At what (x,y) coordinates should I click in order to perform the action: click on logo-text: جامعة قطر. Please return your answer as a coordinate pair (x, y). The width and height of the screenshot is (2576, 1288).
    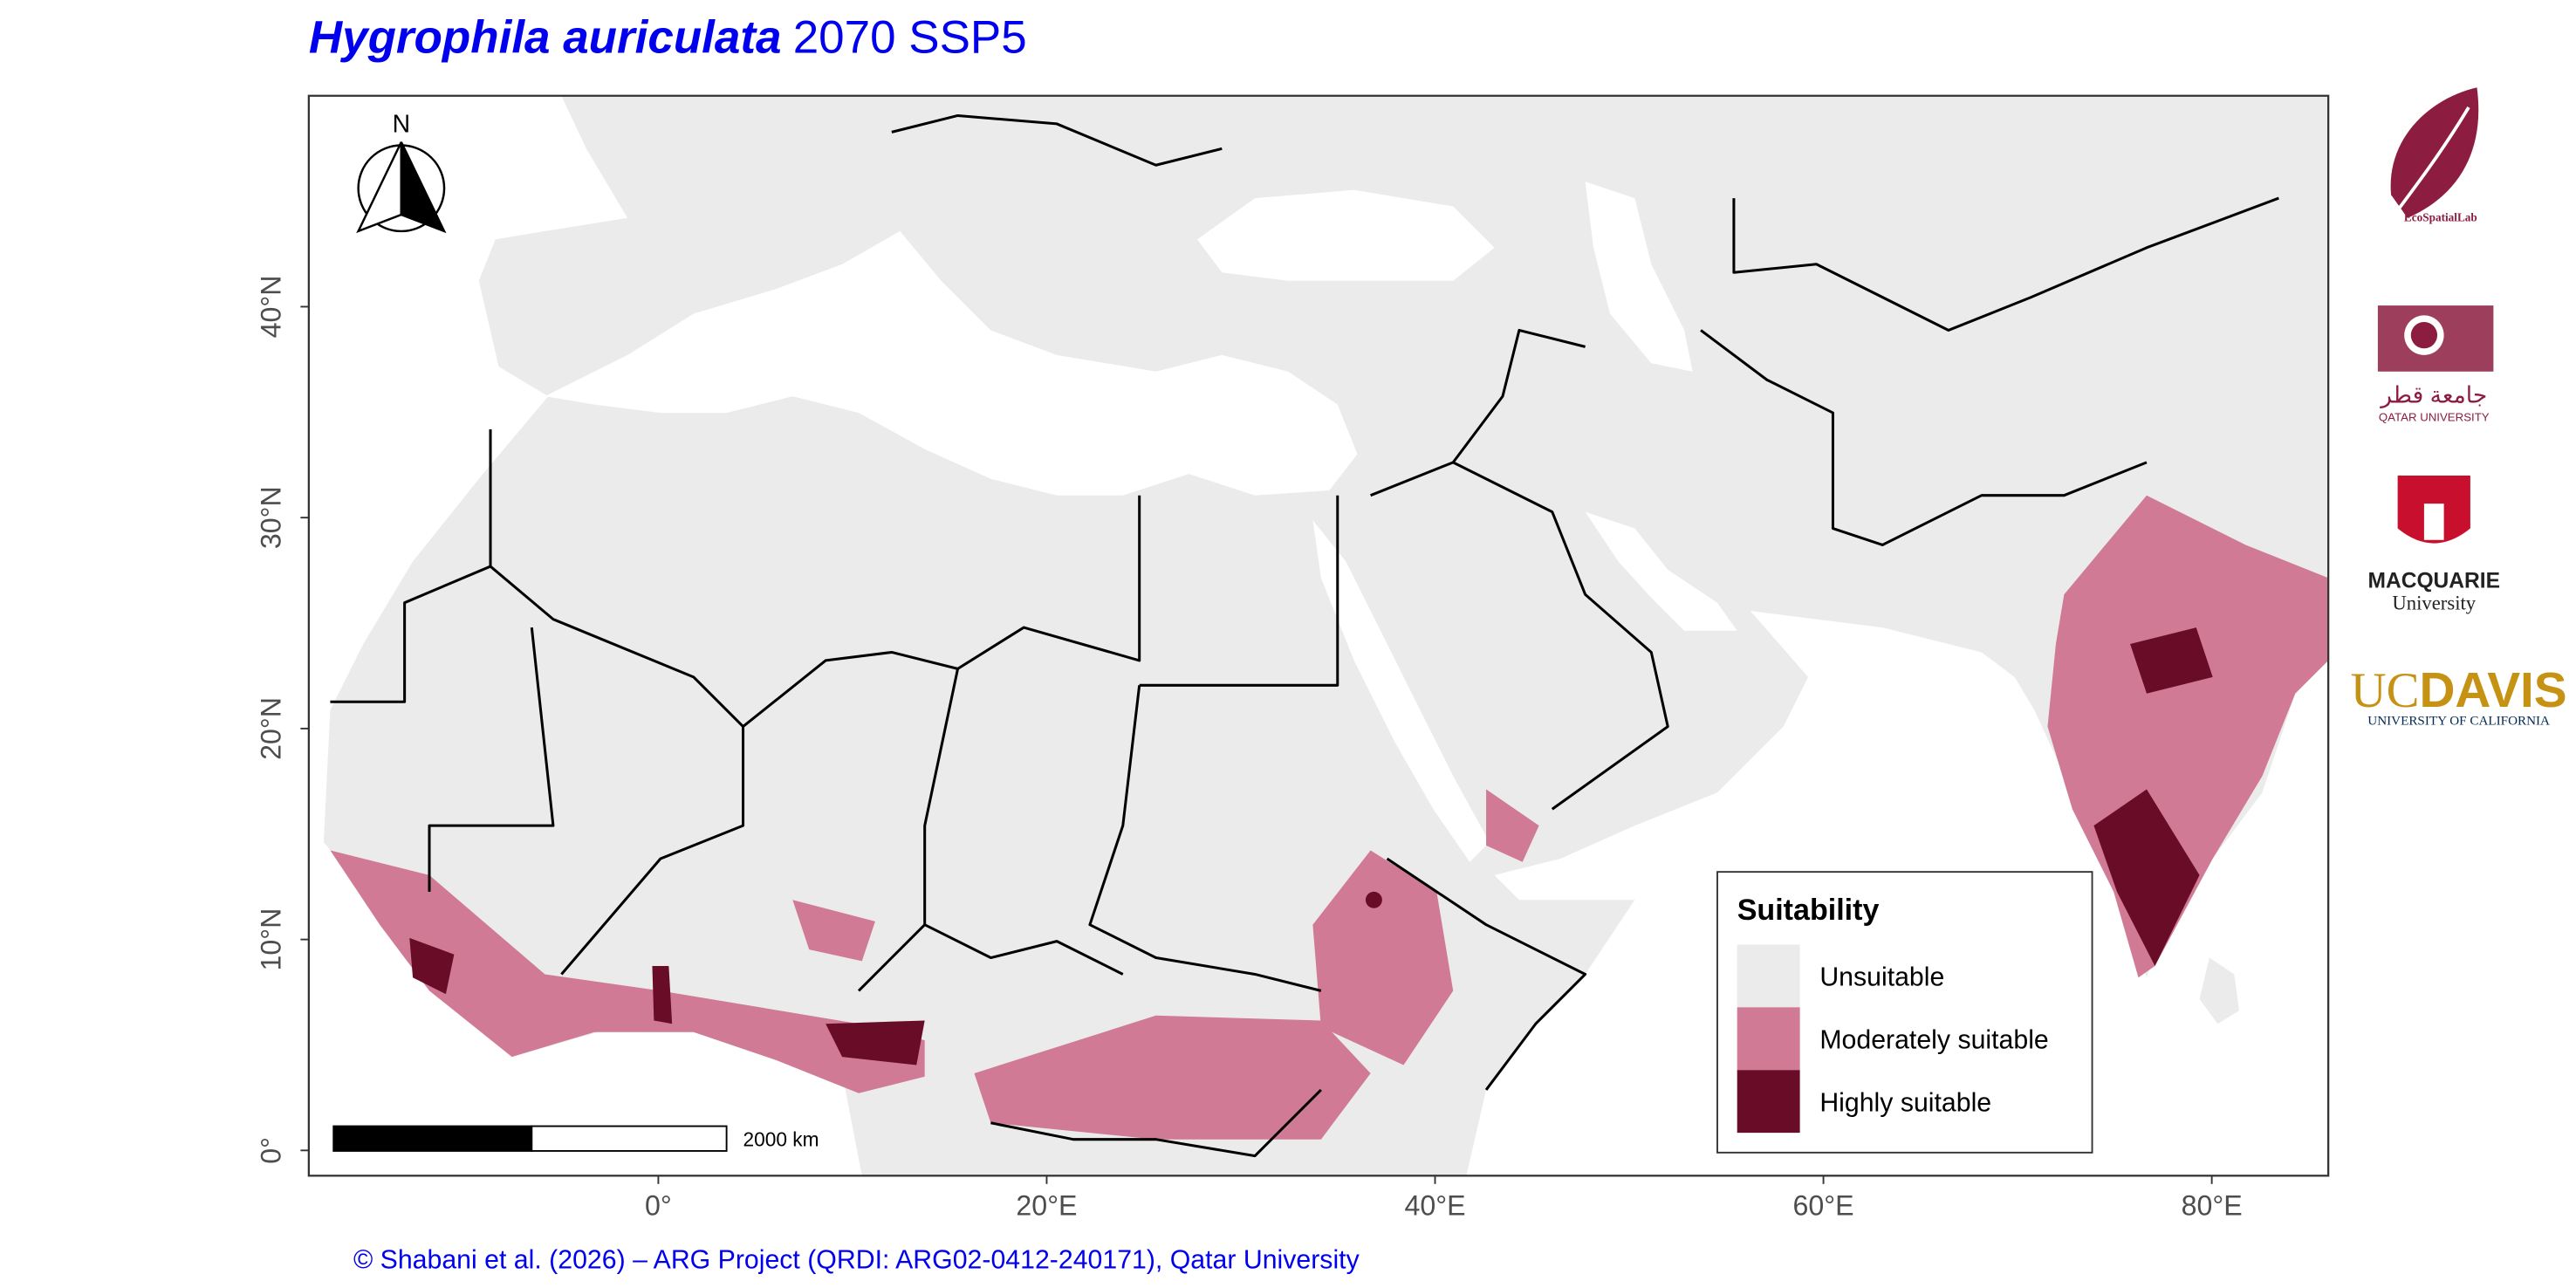
    Looking at the image, I should click on (2433, 395).